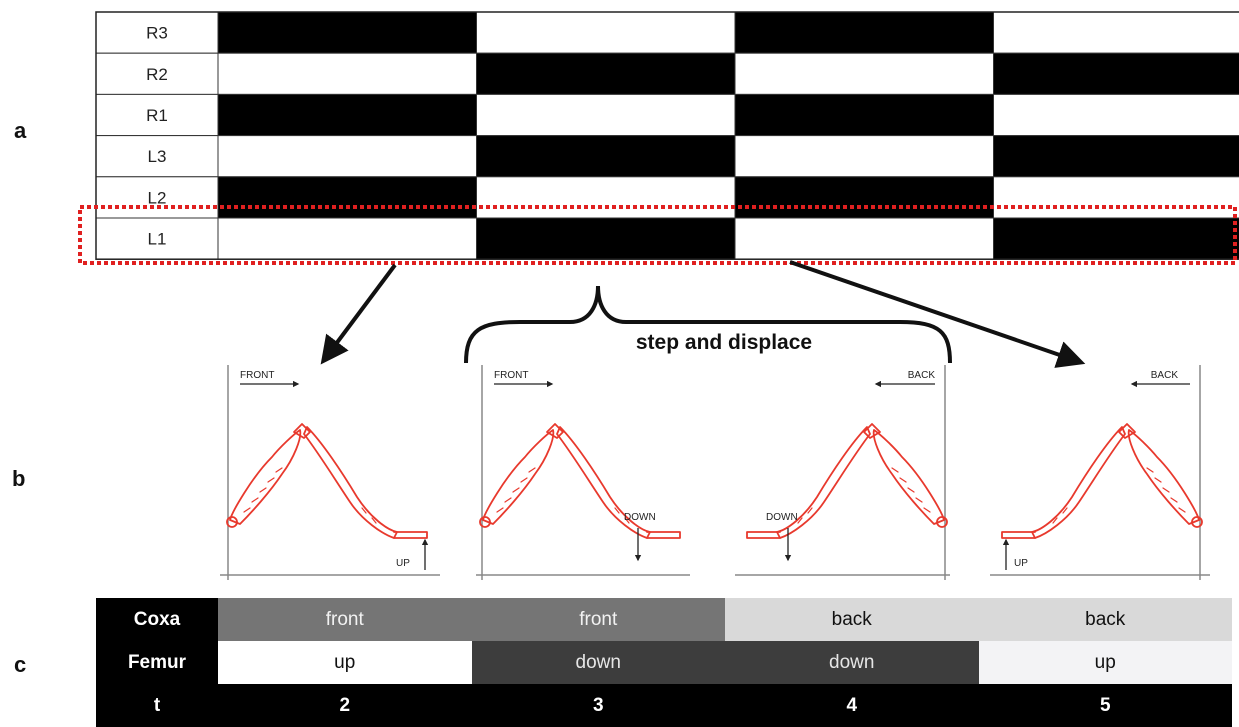  Describe the element at coordinates (852, 662) in the screenshot. I see `femur-cell-3: down` at that location.